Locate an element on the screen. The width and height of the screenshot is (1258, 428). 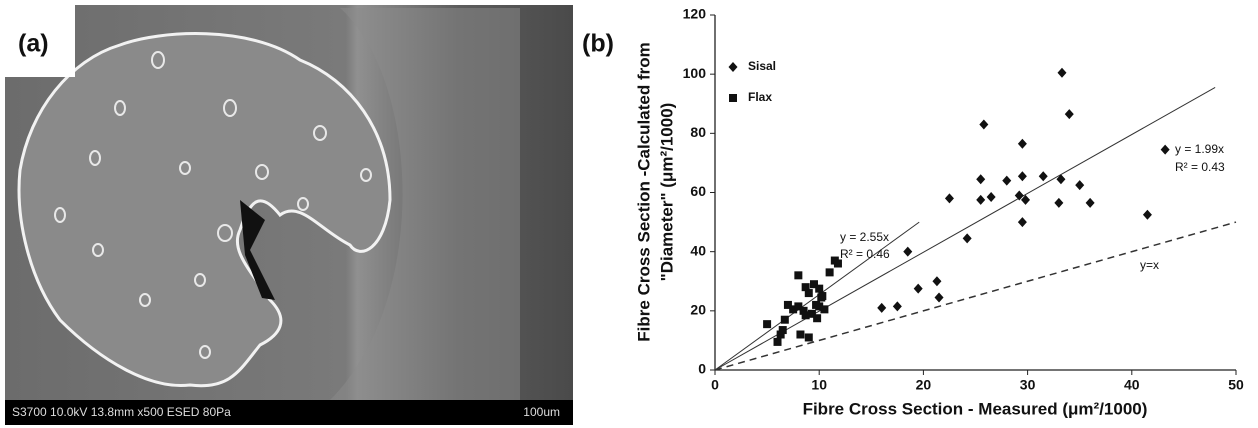
y-tick-label: 100 is located at coordinates (695, 73).